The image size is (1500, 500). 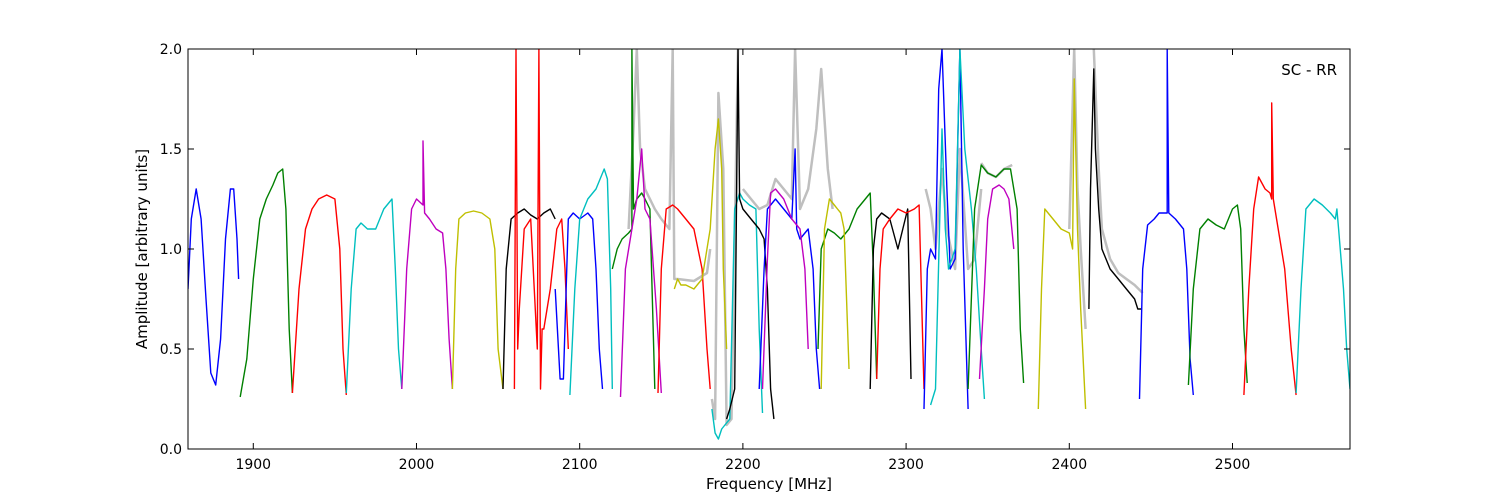 What do you see at coordinates (171, 50) in the screenshot?
I see `y-tick-label: 2.0` at bounding box center [171, 50].